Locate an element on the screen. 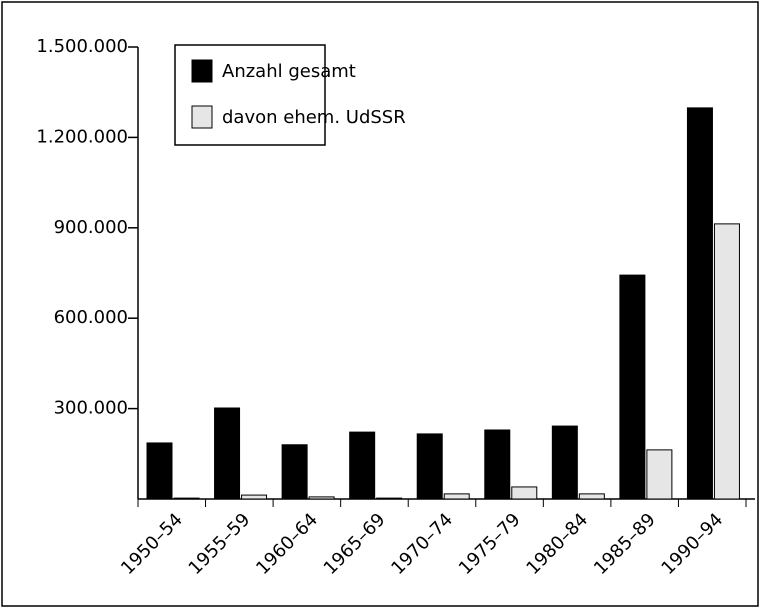 The image size is (761, 609). legend-label: davon ehem. UdSSR is located at coordinates (314, 117).